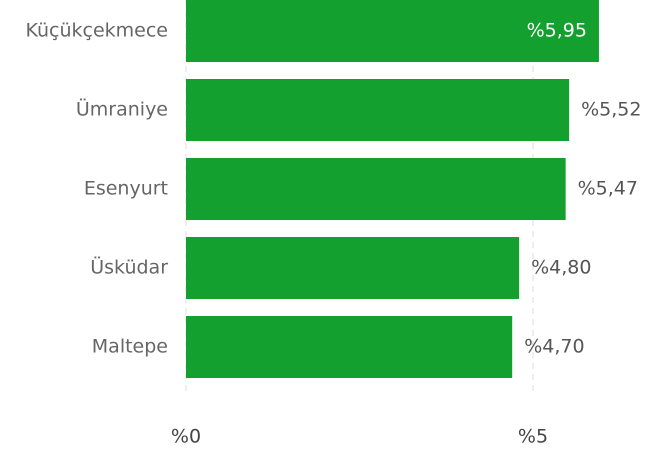  I want to click on data-label: %4,70, so click(554, 347).